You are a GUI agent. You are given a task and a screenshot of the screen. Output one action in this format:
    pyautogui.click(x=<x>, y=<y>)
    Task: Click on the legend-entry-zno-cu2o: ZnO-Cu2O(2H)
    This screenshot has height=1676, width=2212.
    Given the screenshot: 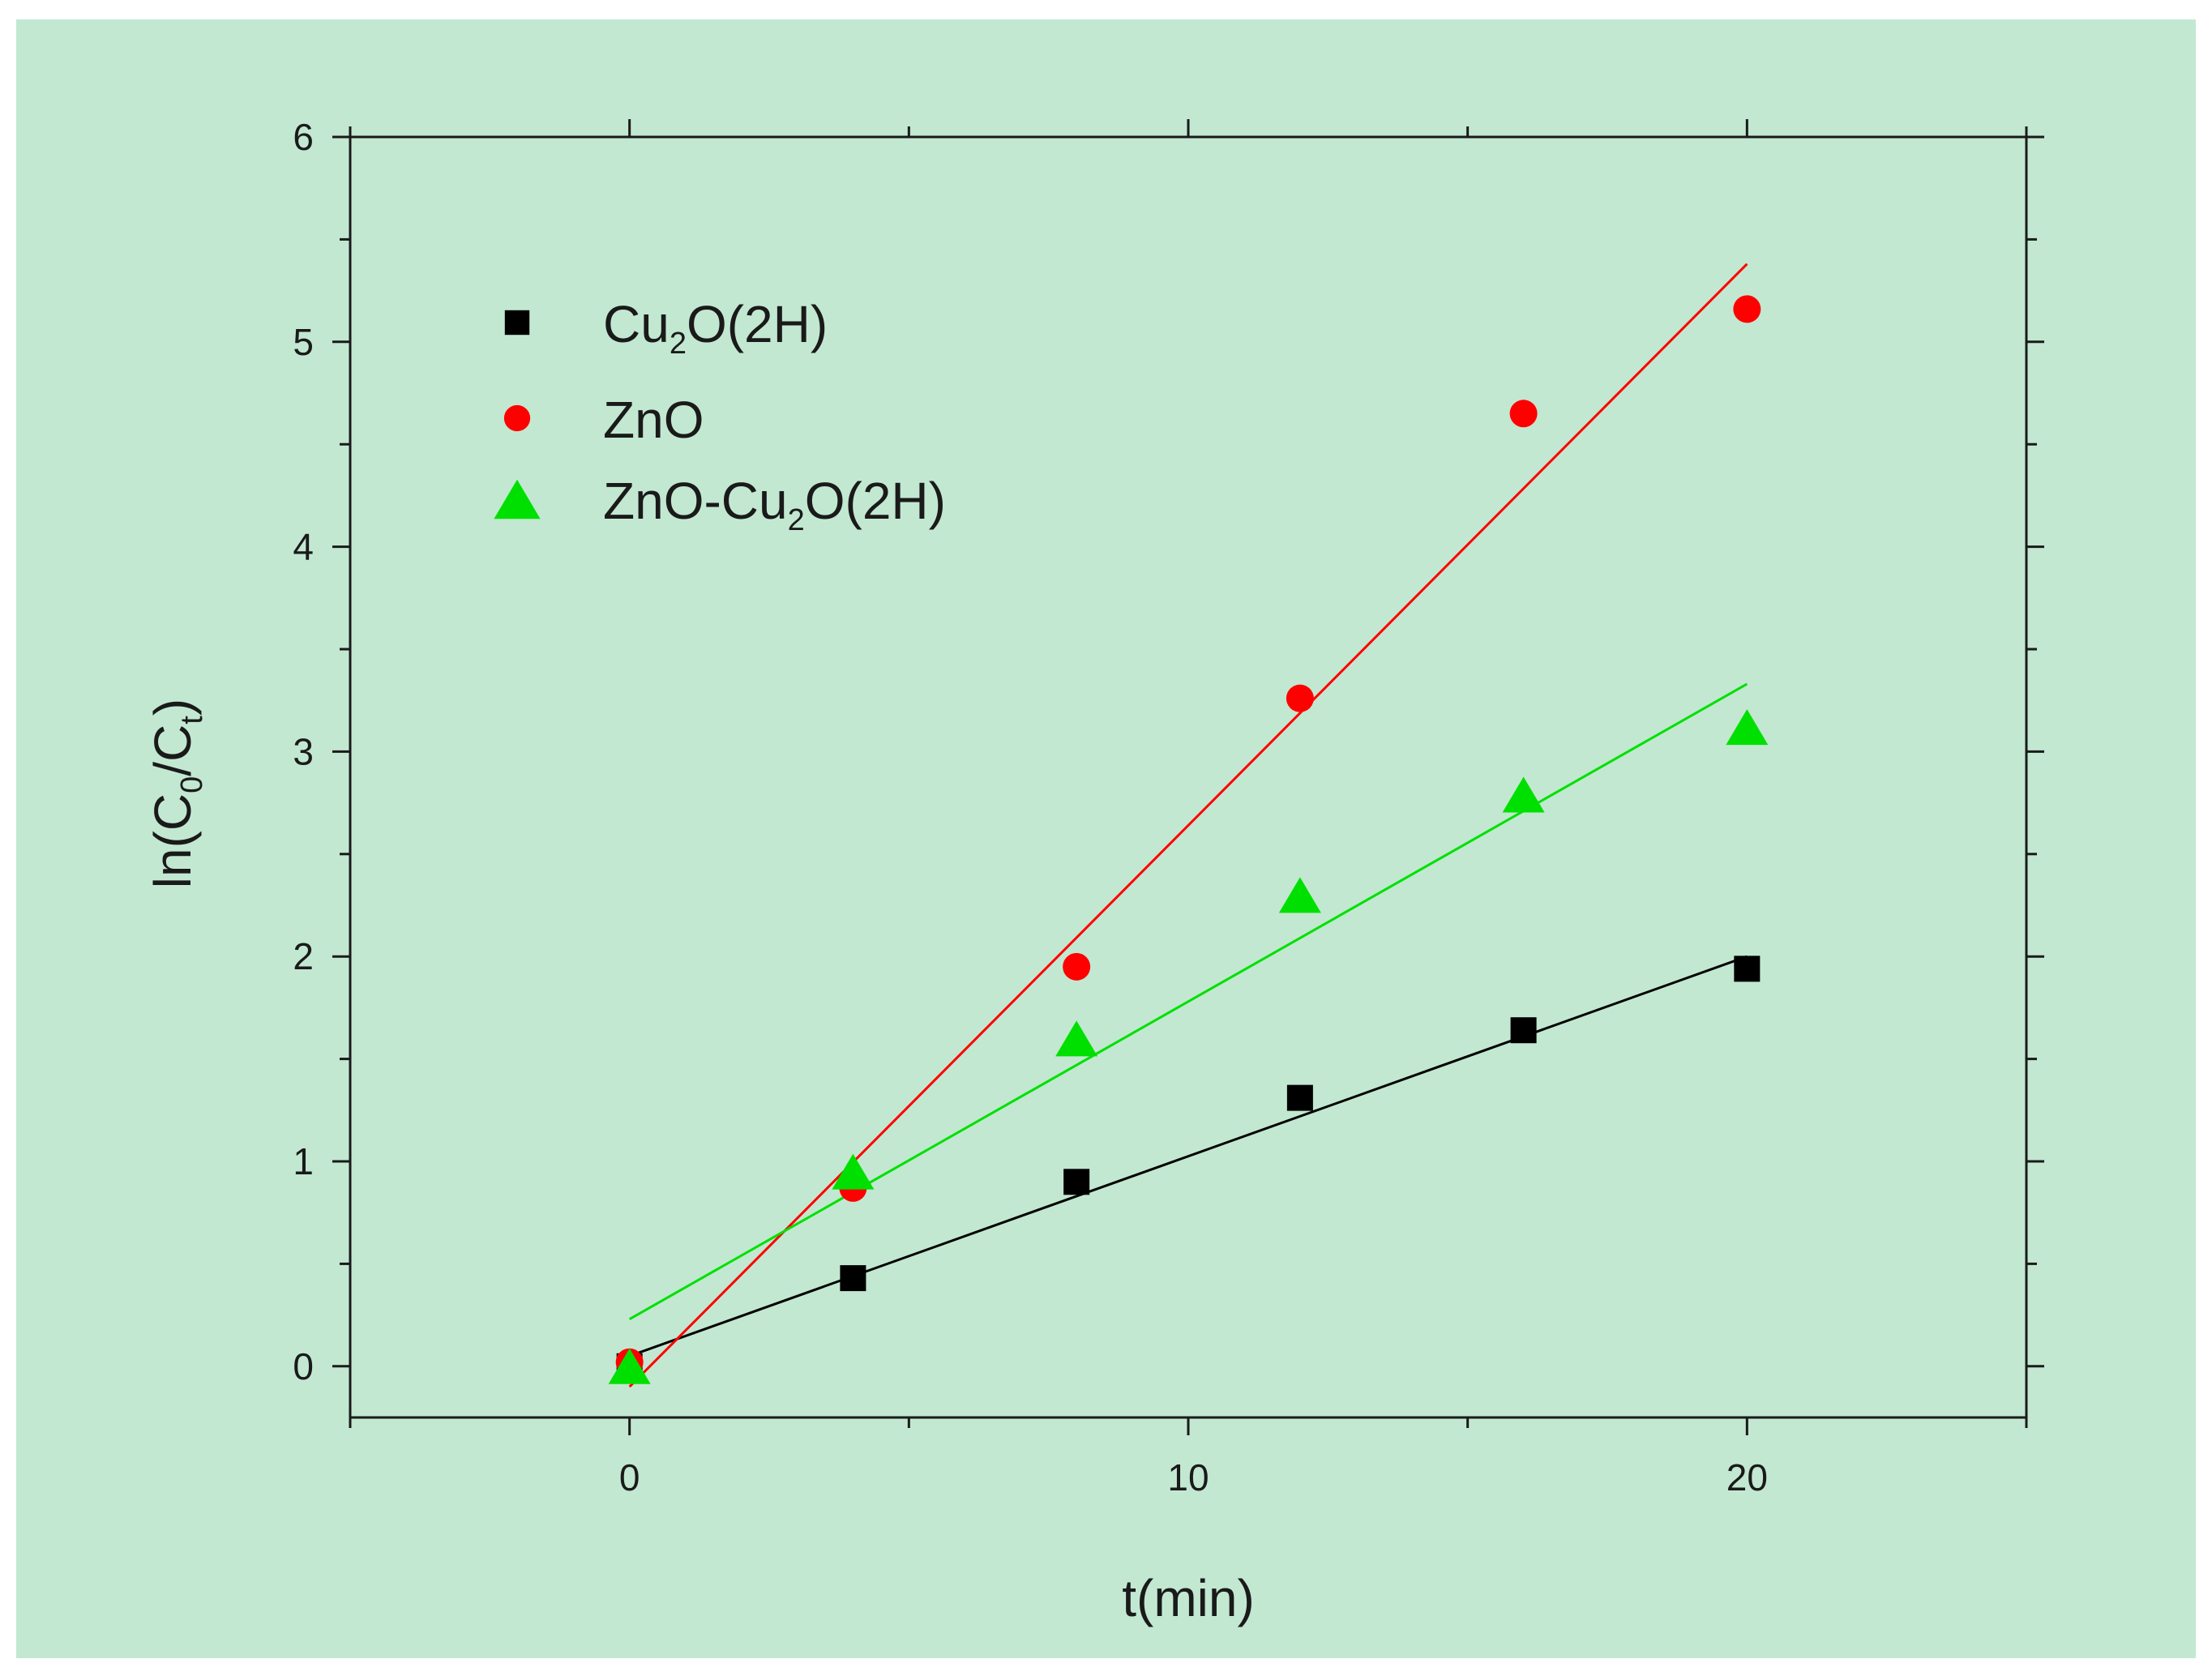 What is the action you would take?
    pyautogui.click(x=720, y=504)
    